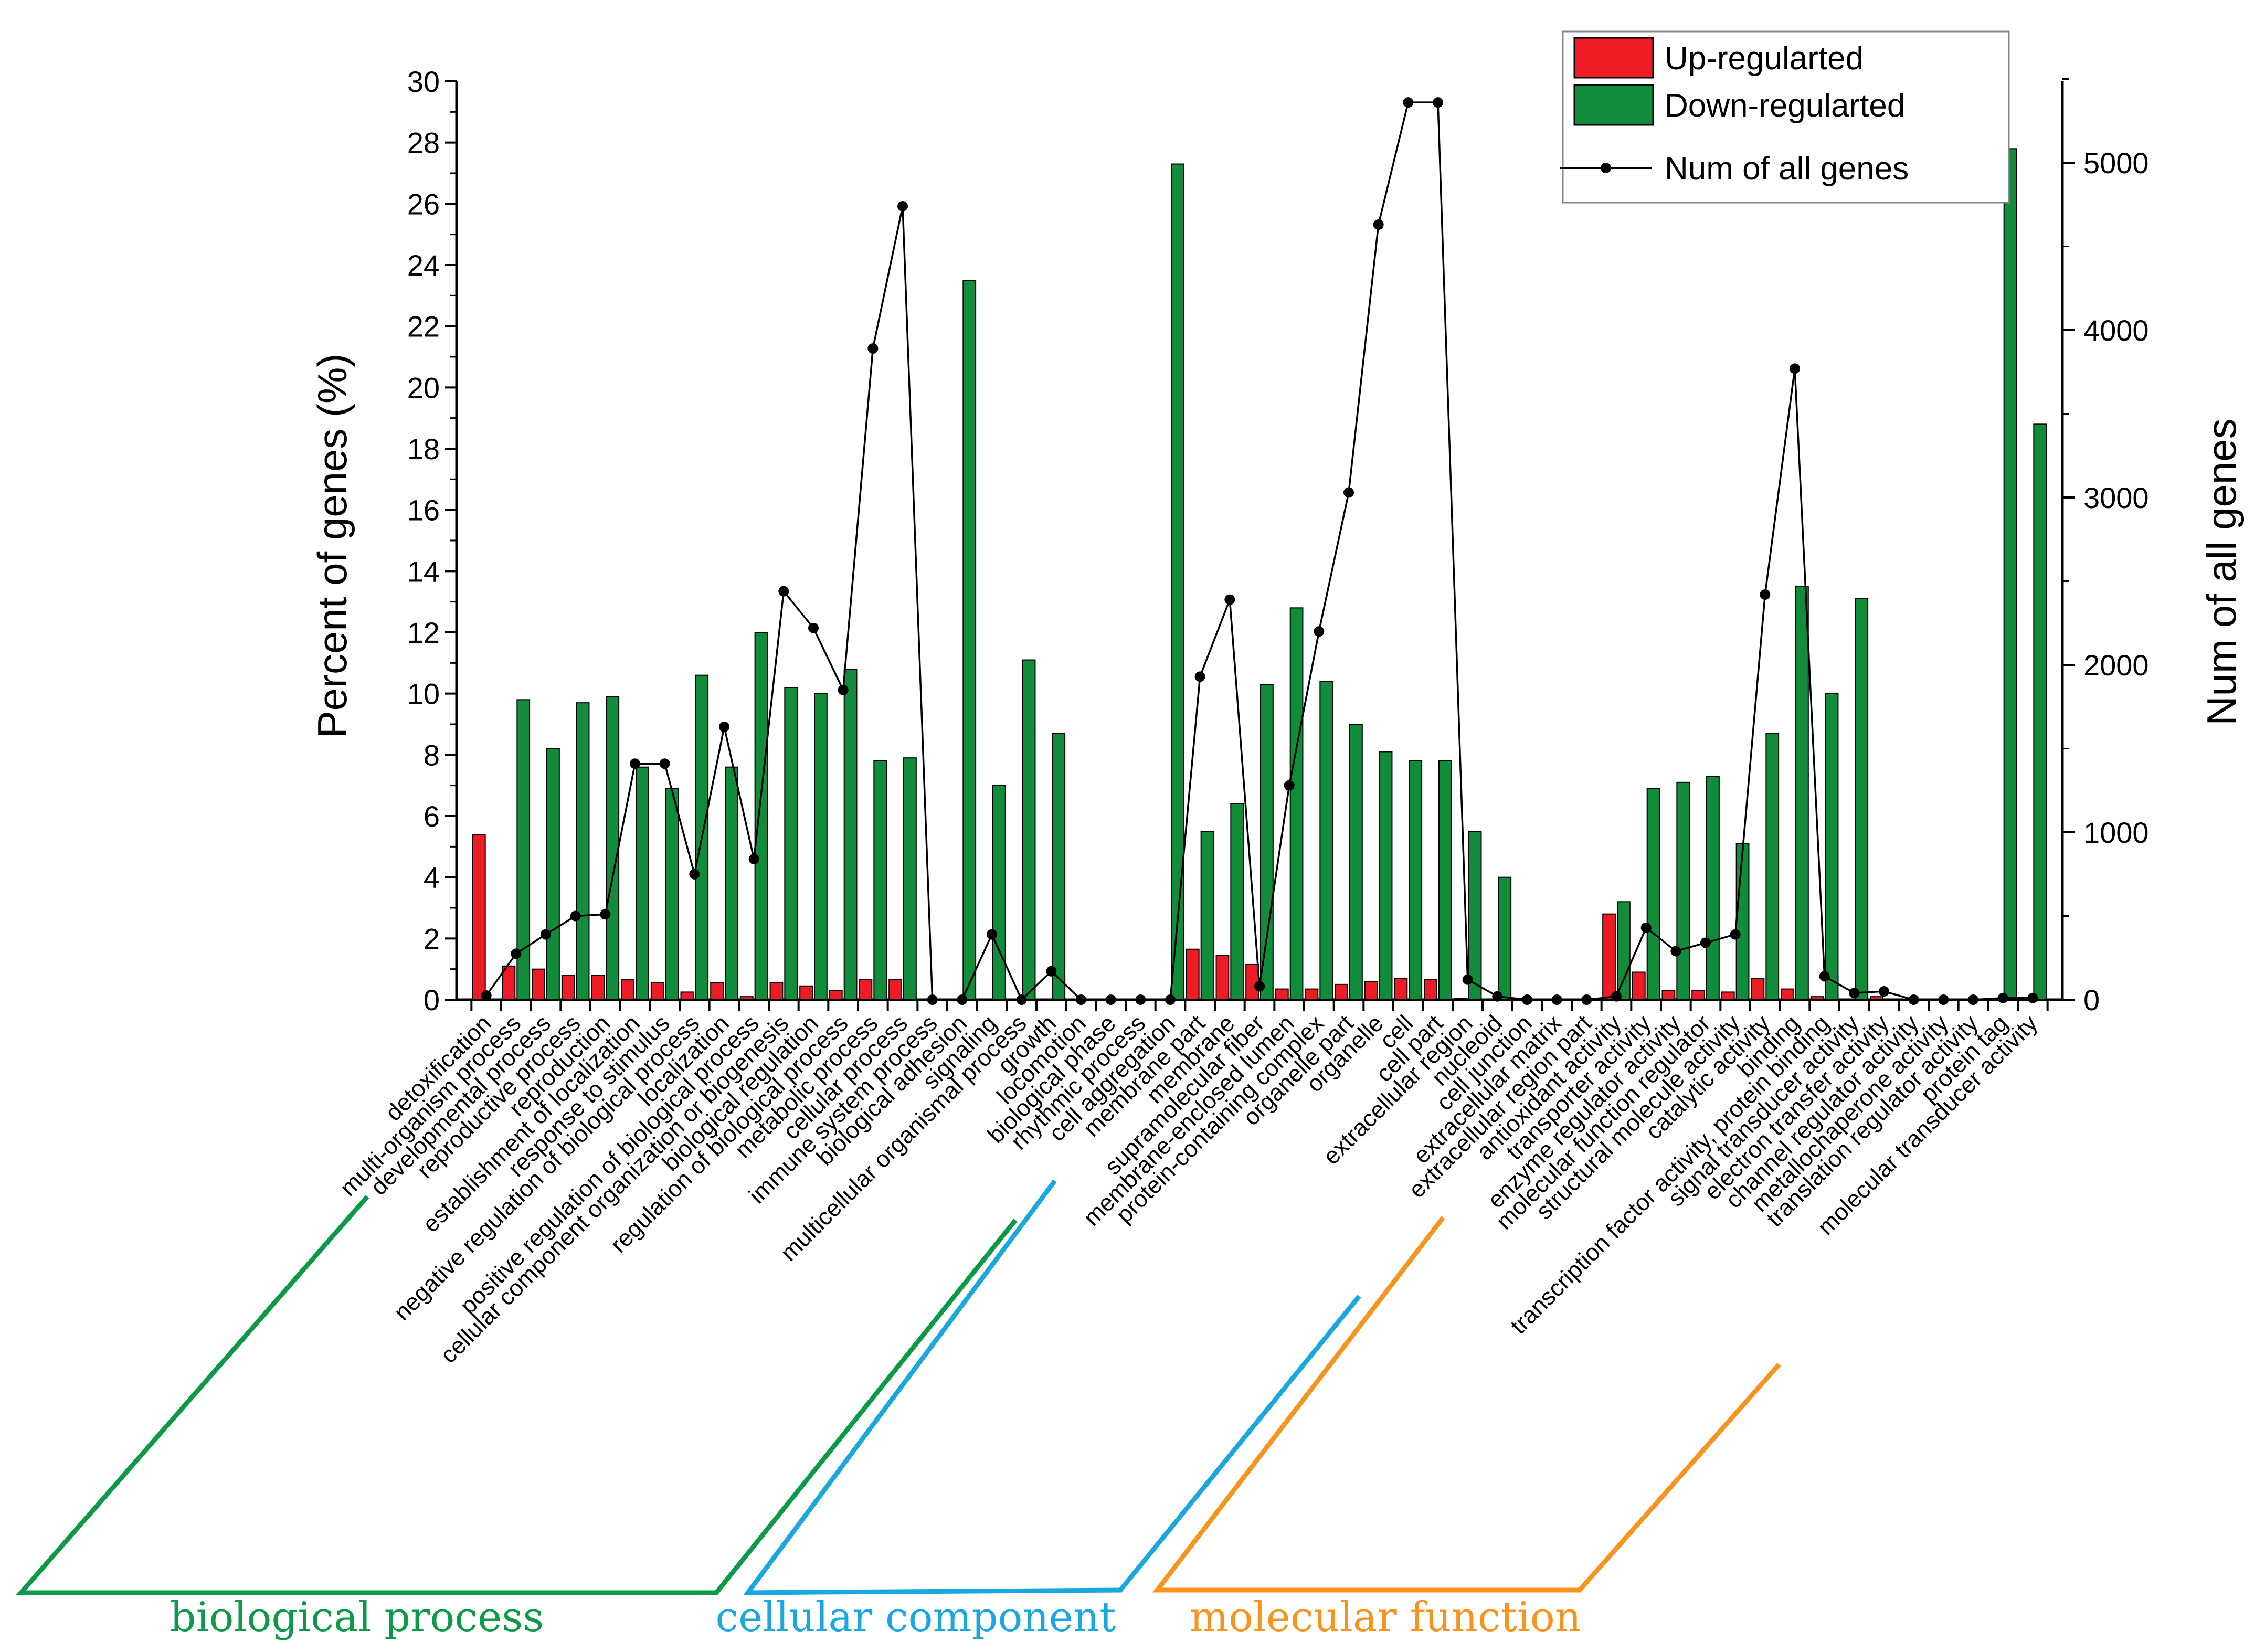 The height and width of the screenshot is (1652, 2265). Describe the element at coordinates (1606, 168) in the screenshot. I see `legend-line-marker` at that location.